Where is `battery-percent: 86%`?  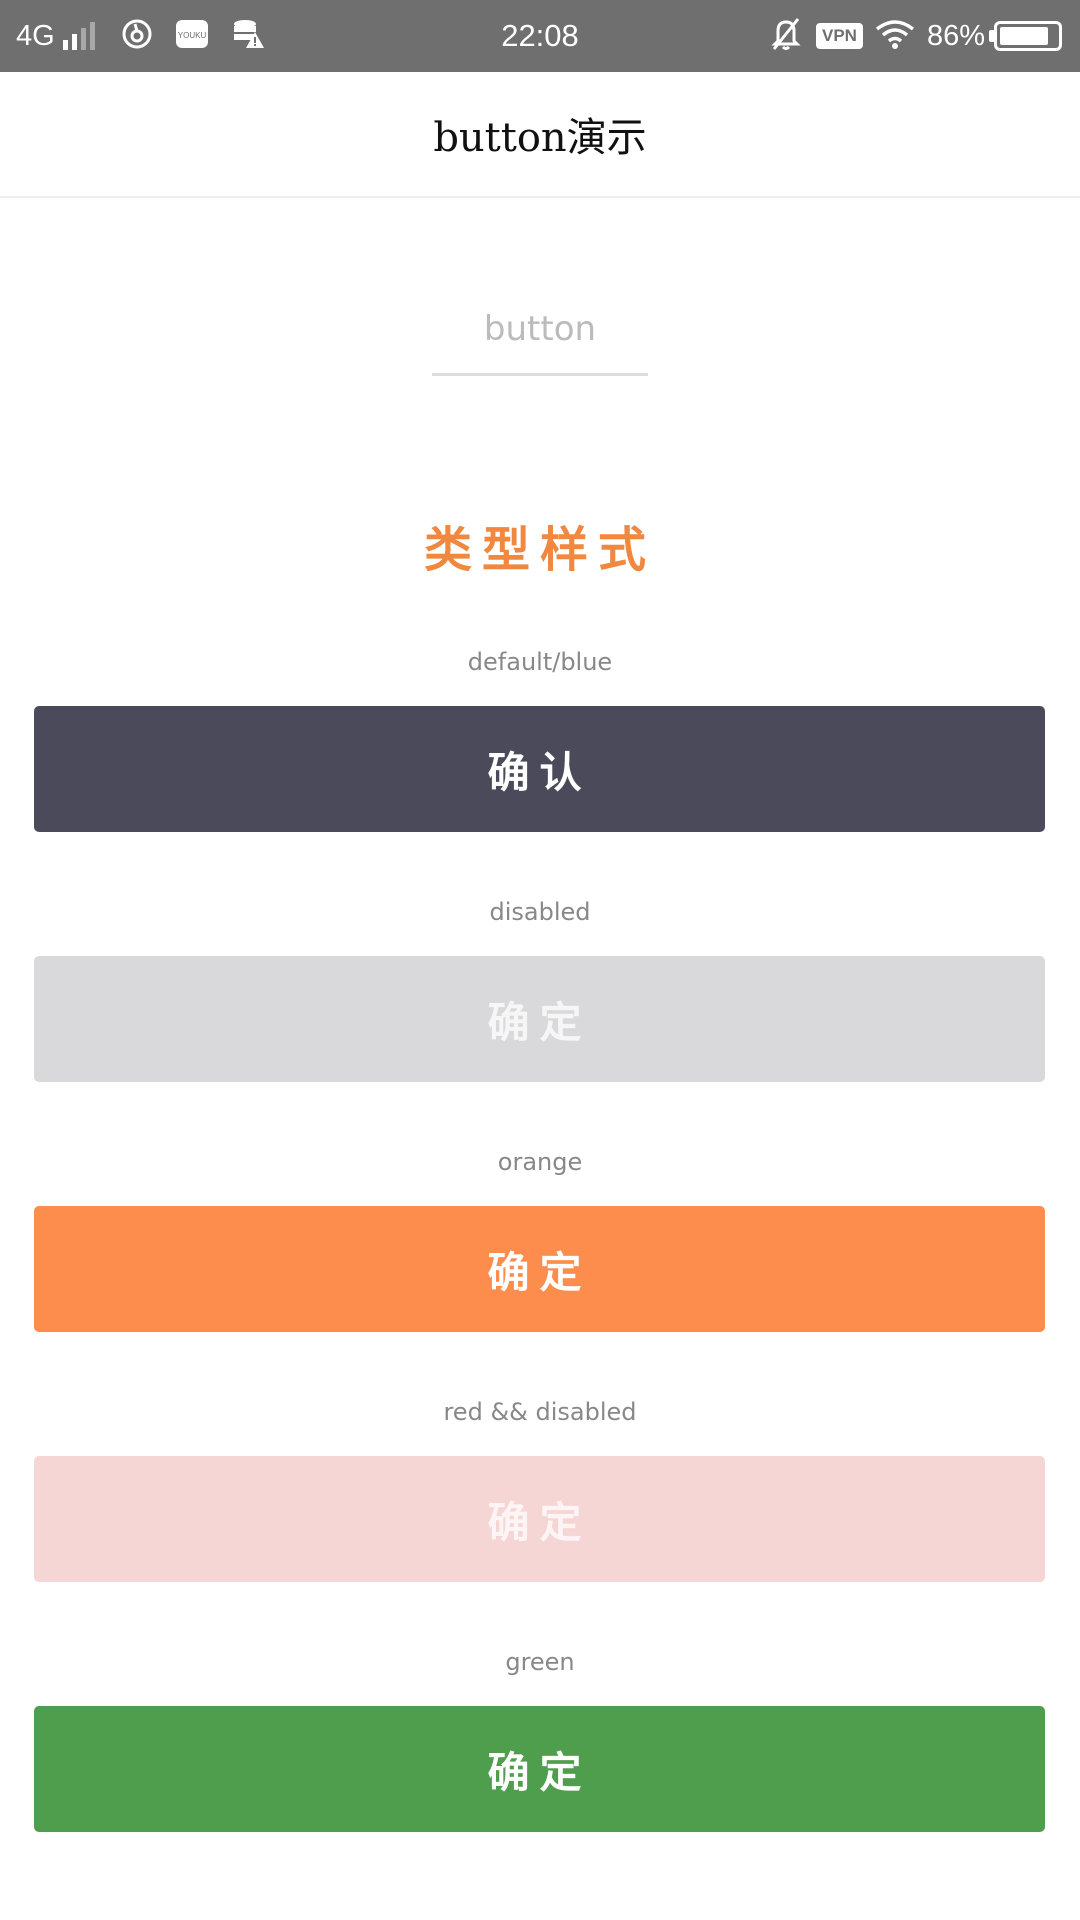
battery-percent: 86% is located at coordinates (955, 35).